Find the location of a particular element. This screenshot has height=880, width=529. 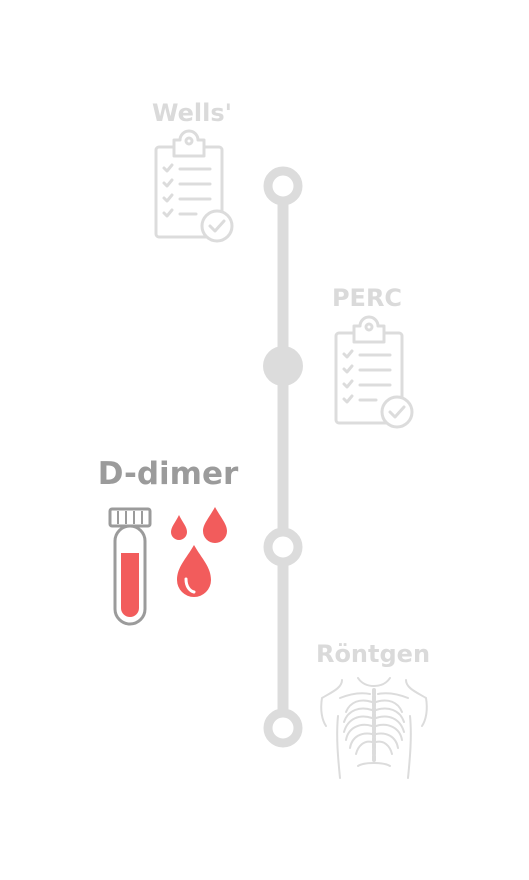

timeline-node-rontgen is located at coordinates (283, 728).